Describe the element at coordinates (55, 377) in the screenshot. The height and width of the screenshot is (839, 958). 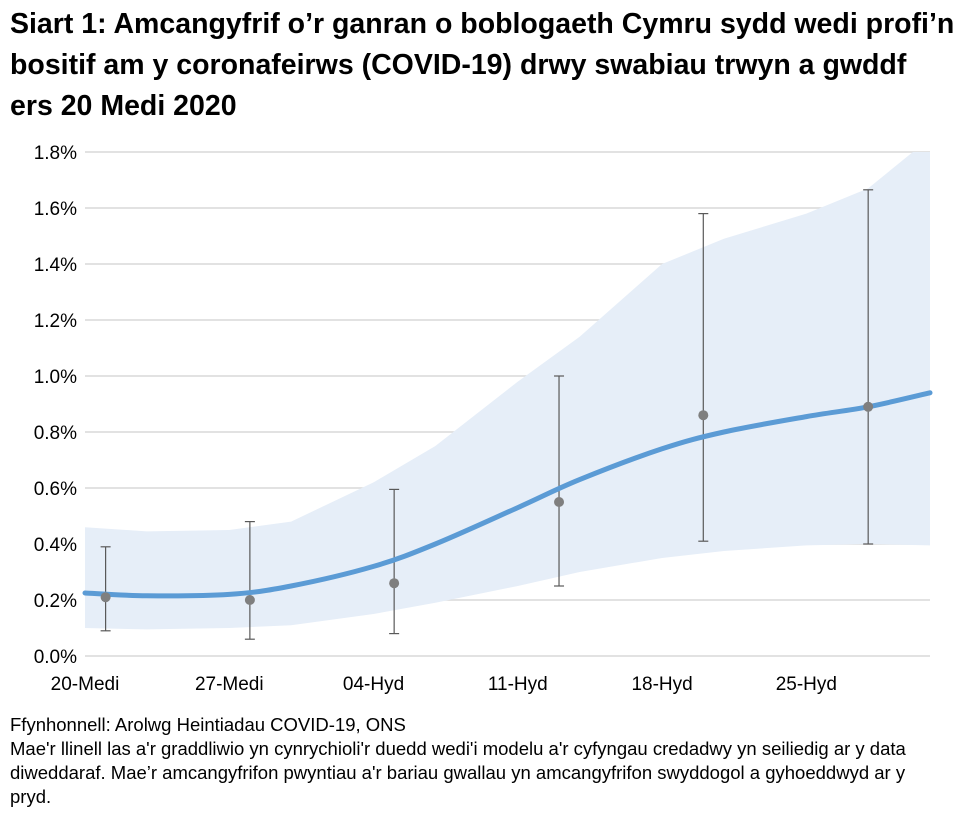
I see `y-tick-label: 1.0%` at that location.